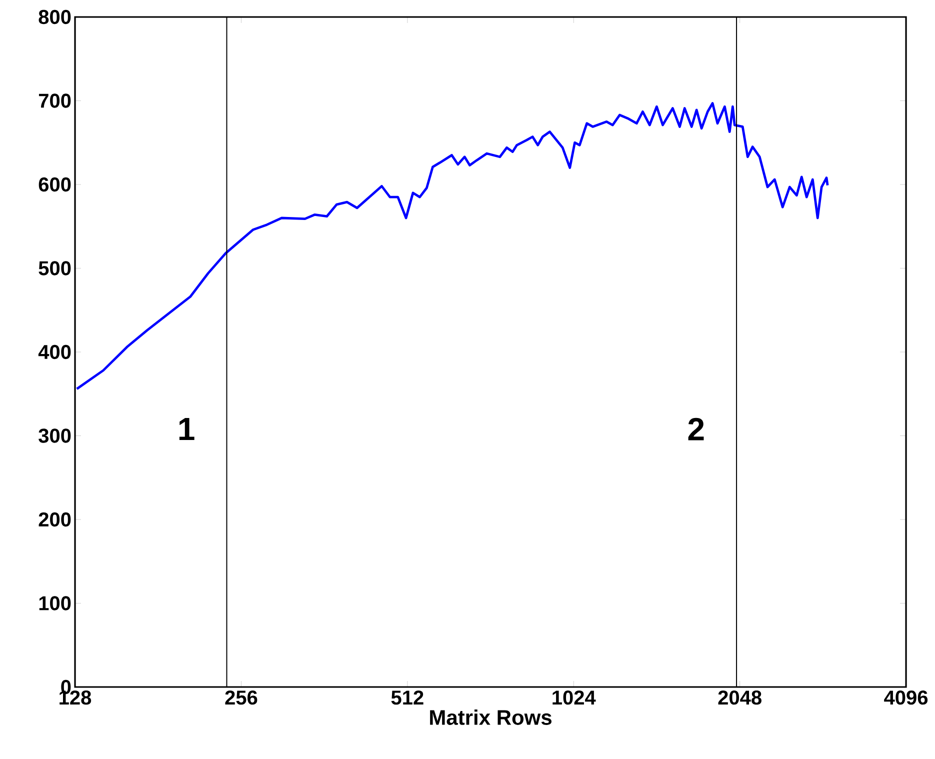 Image resolution: width=935 pixels, height=759 pixels. What do you see at coordinates (241, 697) in the screenshot?
I see `x-tick-label: 256` at bounding box center [241, 697].